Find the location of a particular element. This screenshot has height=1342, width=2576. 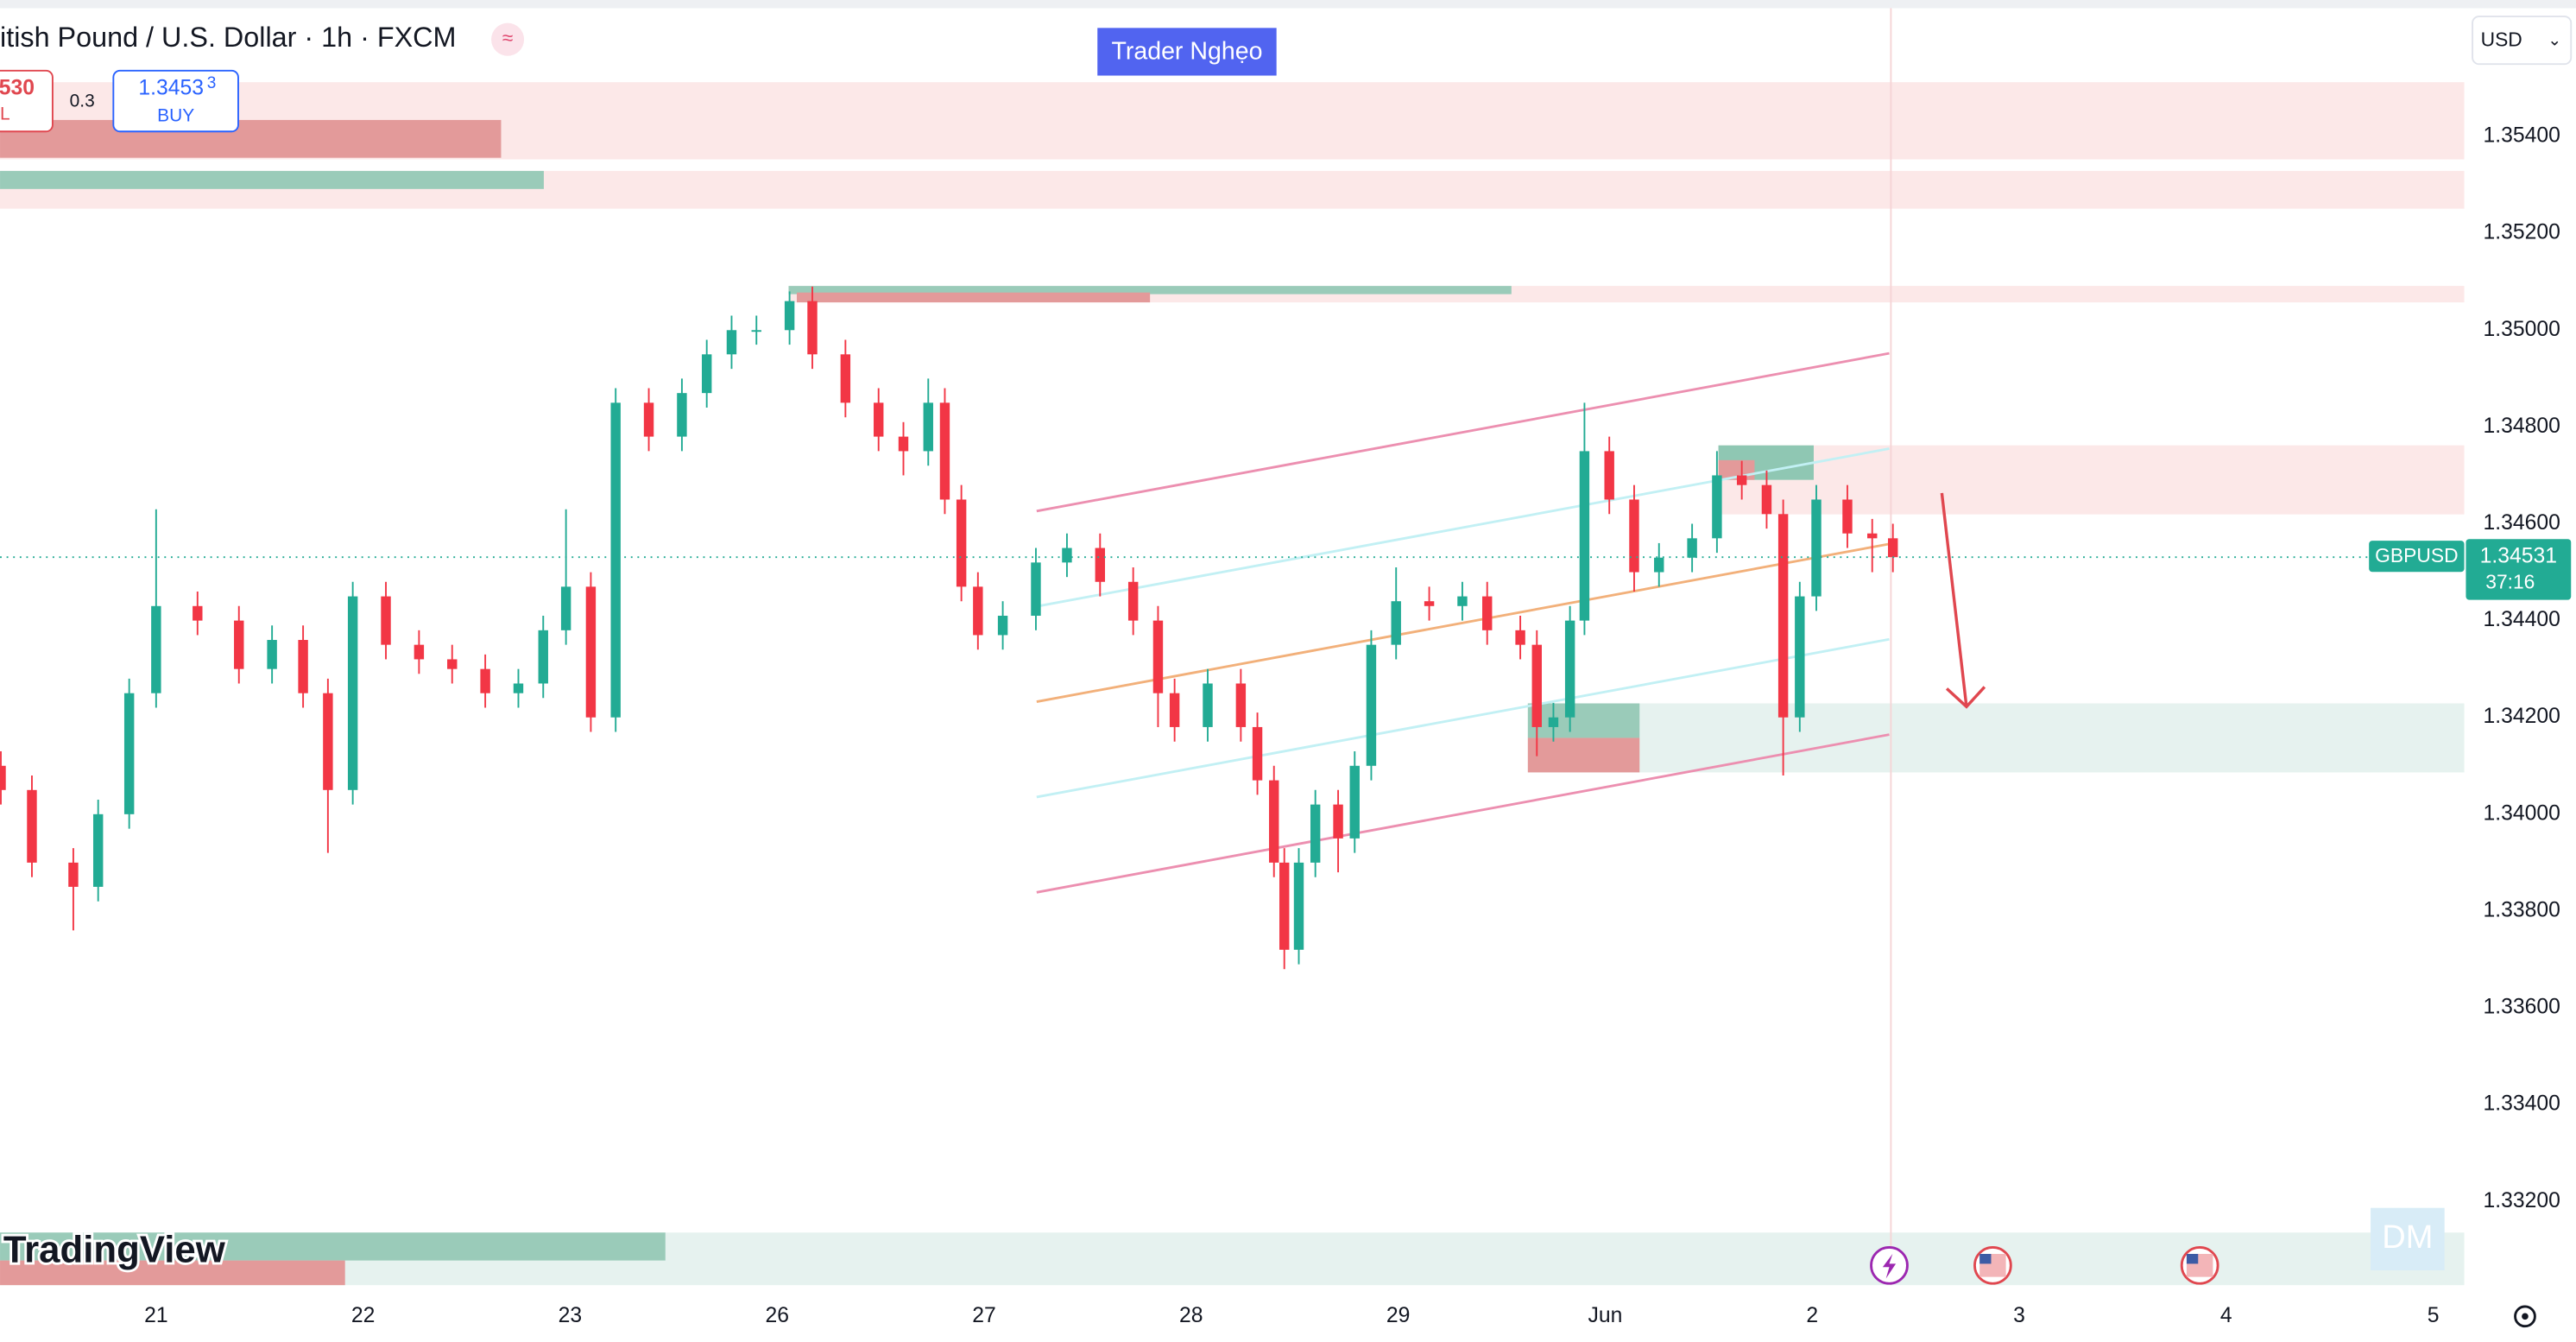

settings-icon-dot is located at coordinates (2525, 1317).